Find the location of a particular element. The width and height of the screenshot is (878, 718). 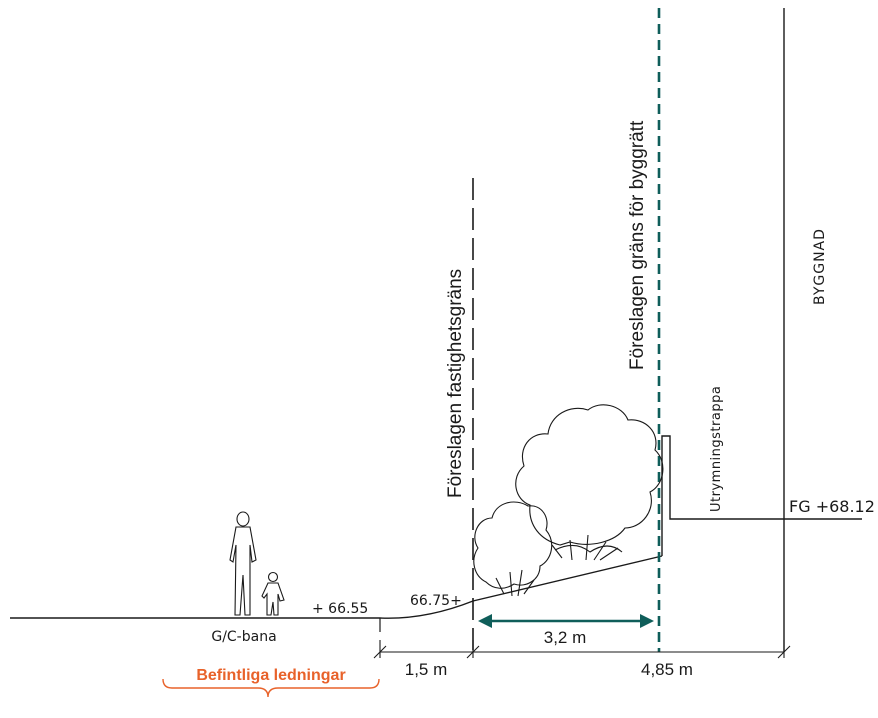

dimension-slash-right is located at coordinates (784, 652).